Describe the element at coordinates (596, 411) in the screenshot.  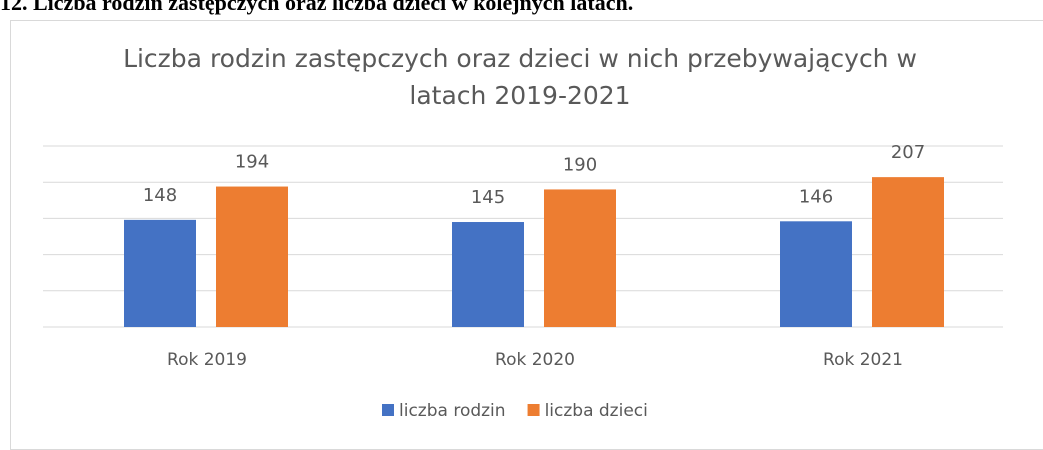
I see `legend-label: liczba dzieci` at that location.